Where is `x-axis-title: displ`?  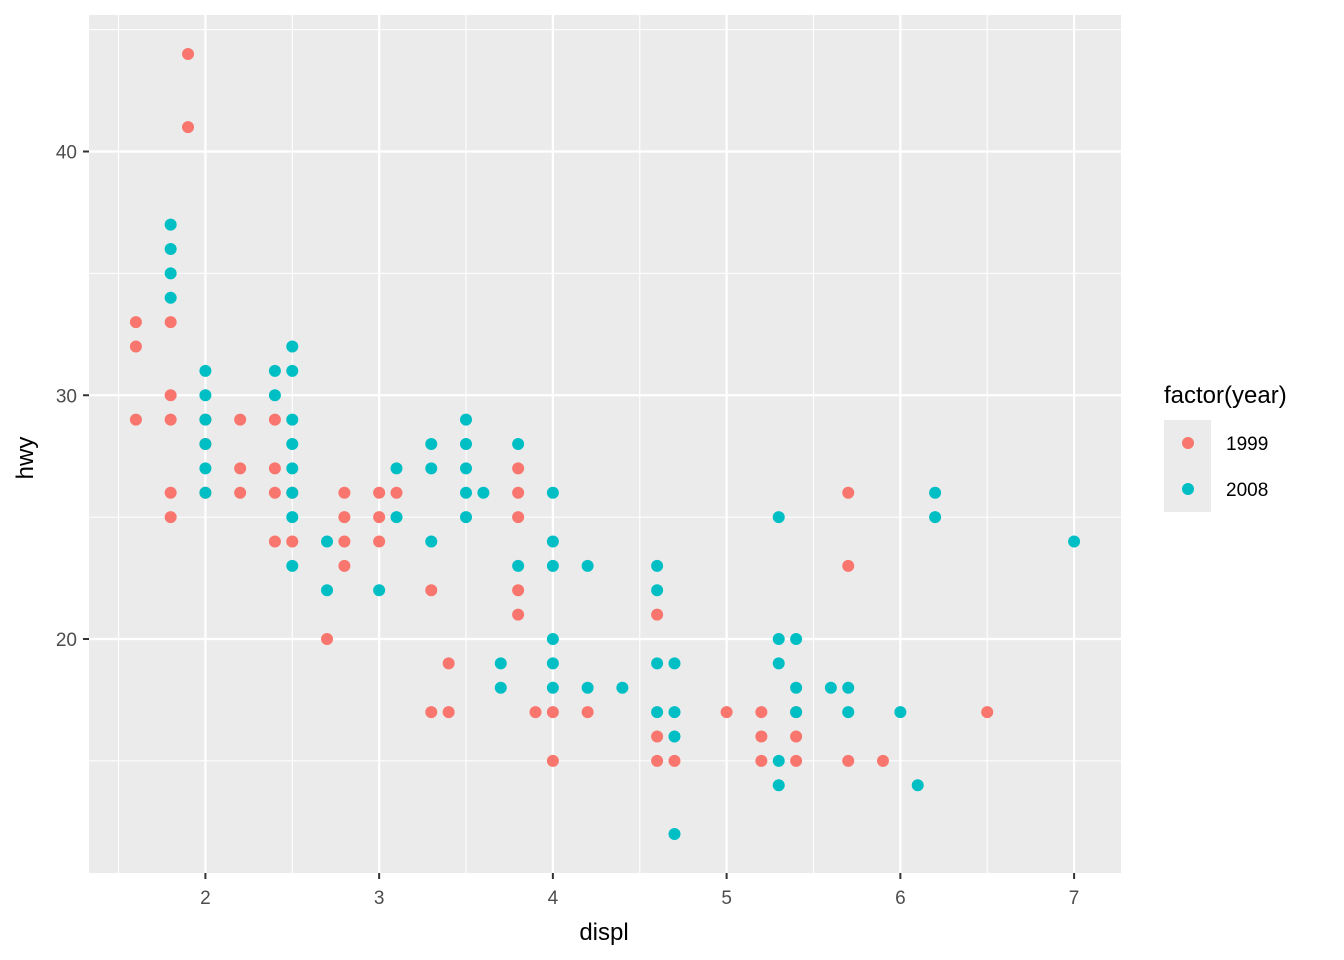 x-axis-title: displ is located at coordinates (603, 932).